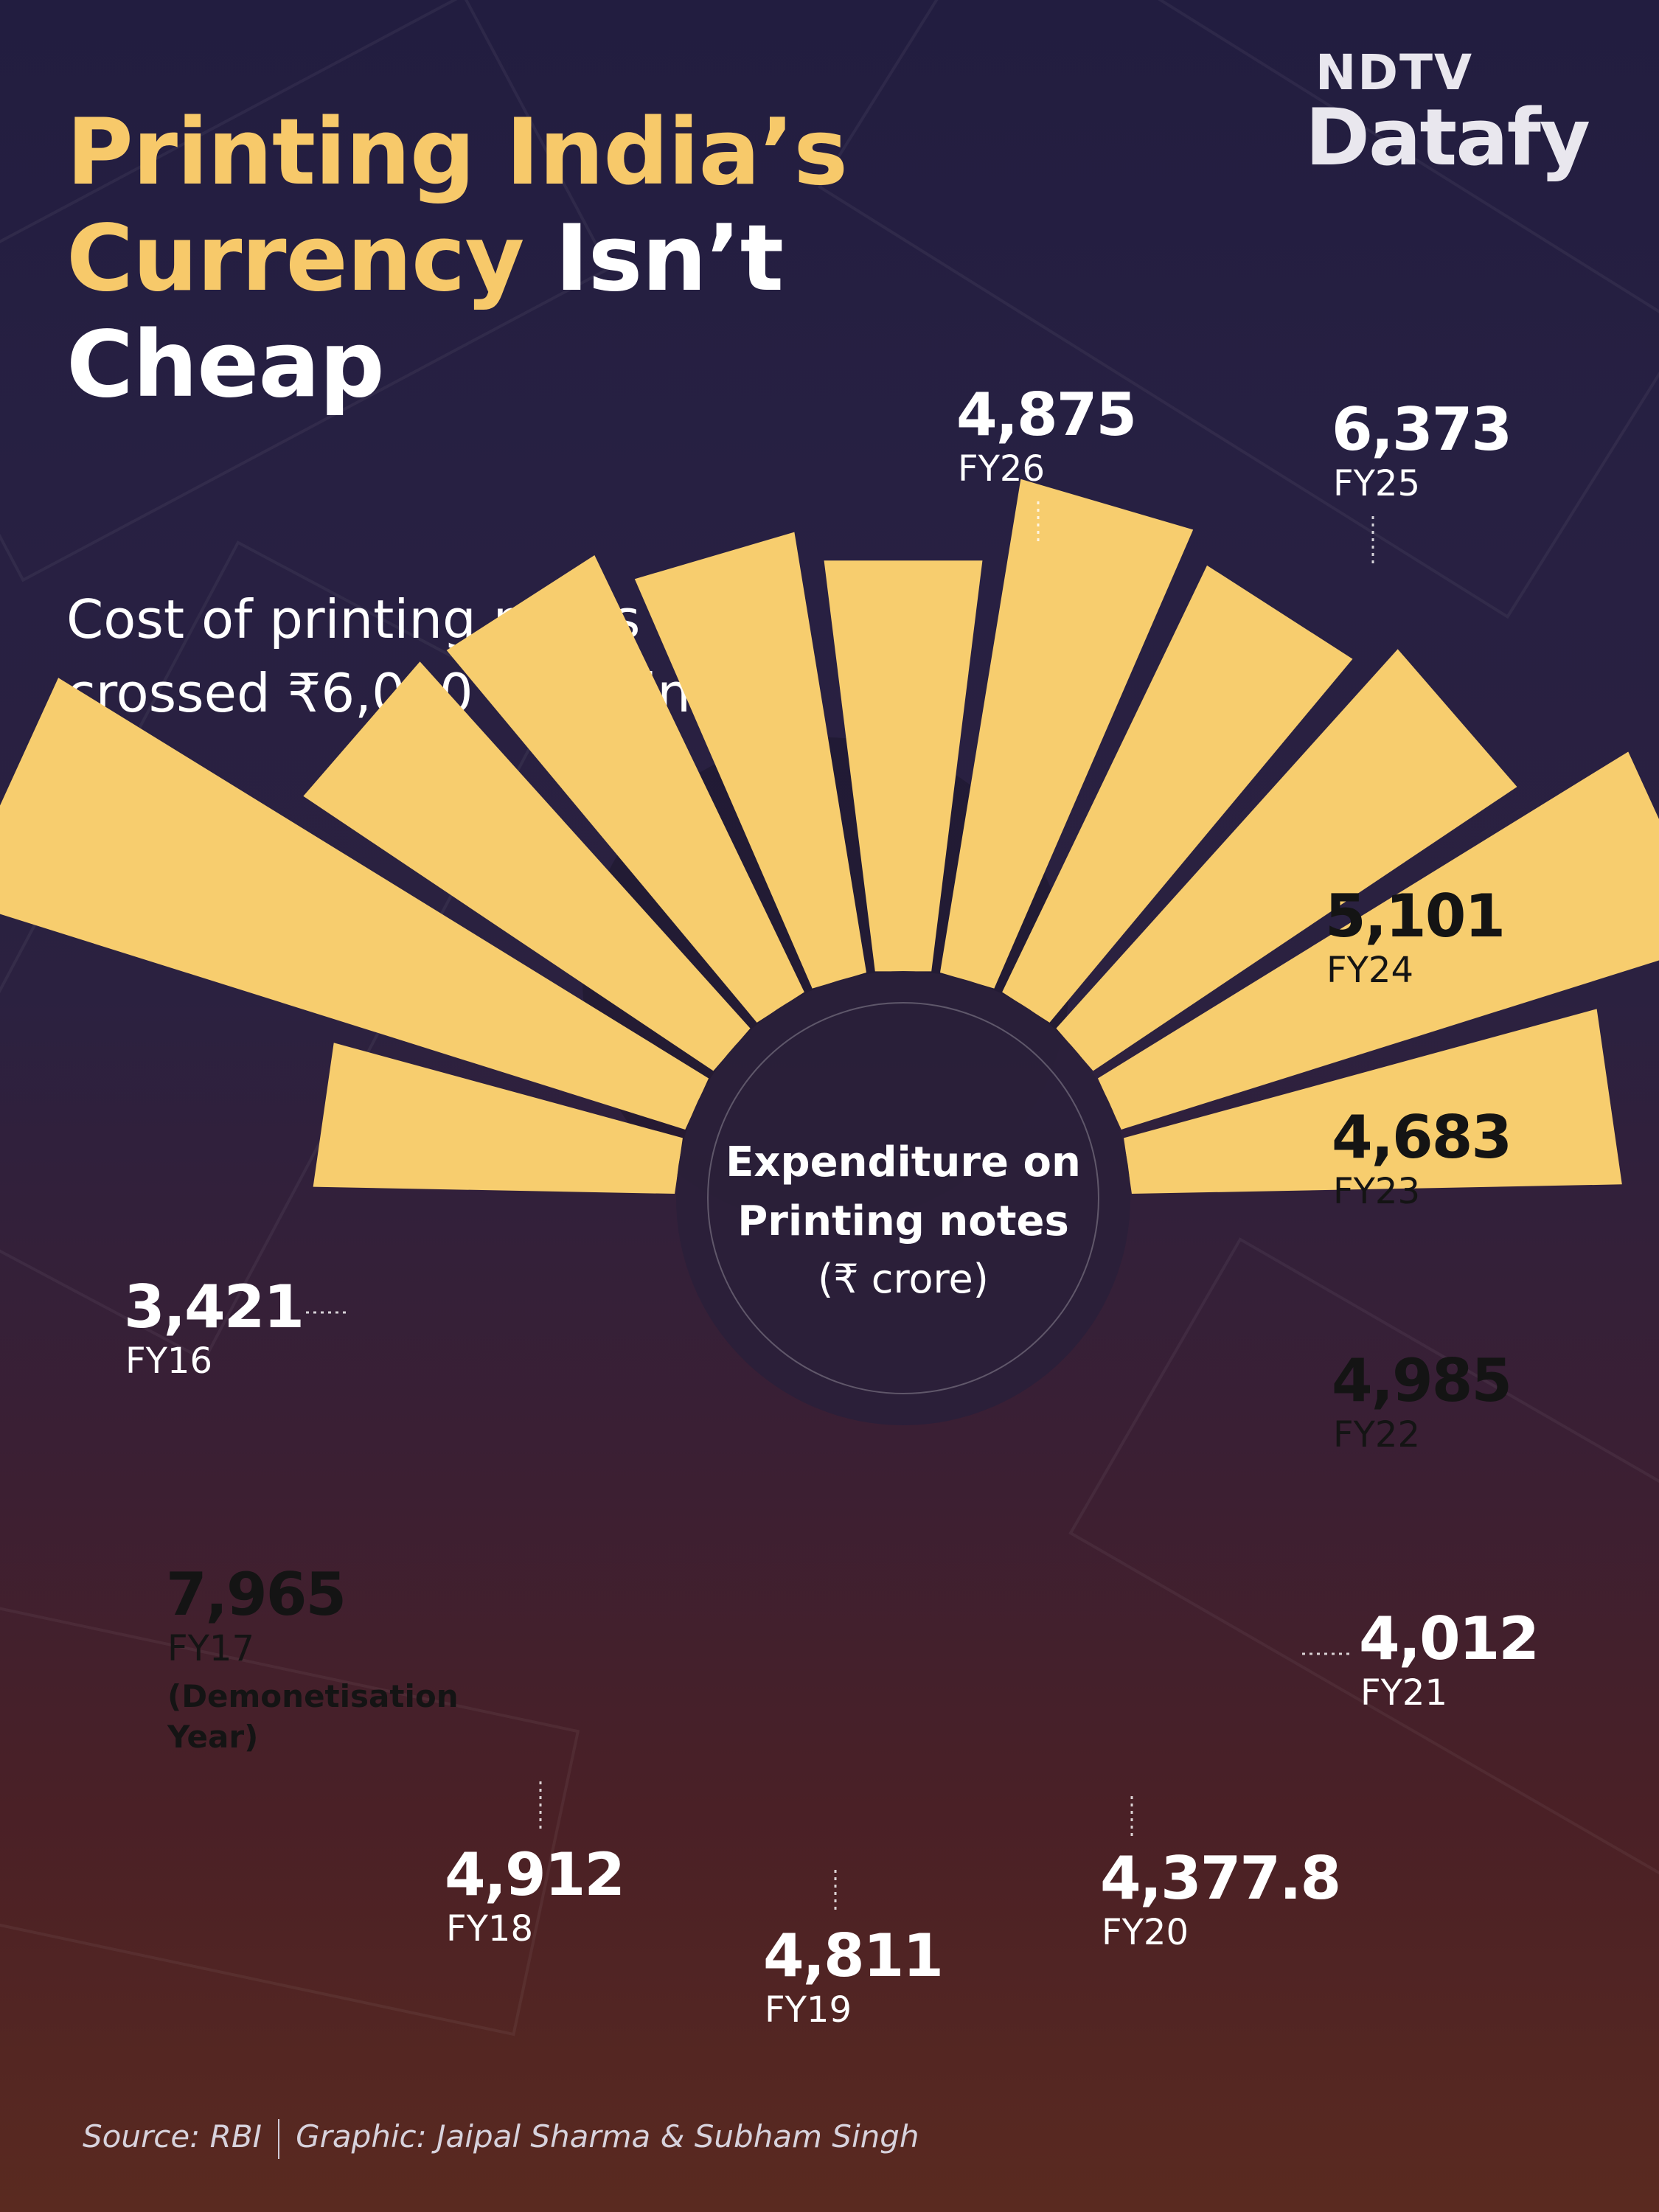 The height and width of the screenshot is (2212, 1659). I want to click on ndtv-datafy-logo: NDTV Datafy, so click(1447, 113).